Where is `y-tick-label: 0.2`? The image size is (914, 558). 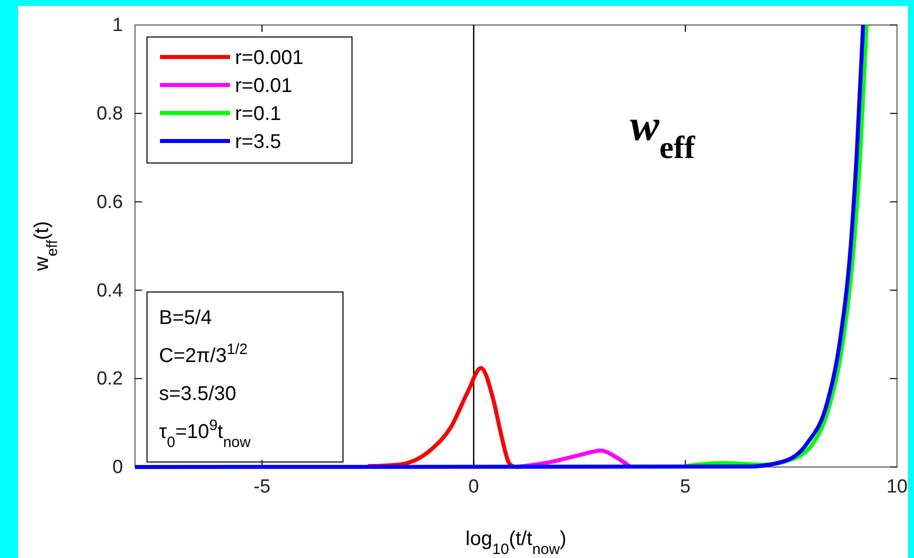
y-tick-label: 0.2 is located at coordinates (109, 379).